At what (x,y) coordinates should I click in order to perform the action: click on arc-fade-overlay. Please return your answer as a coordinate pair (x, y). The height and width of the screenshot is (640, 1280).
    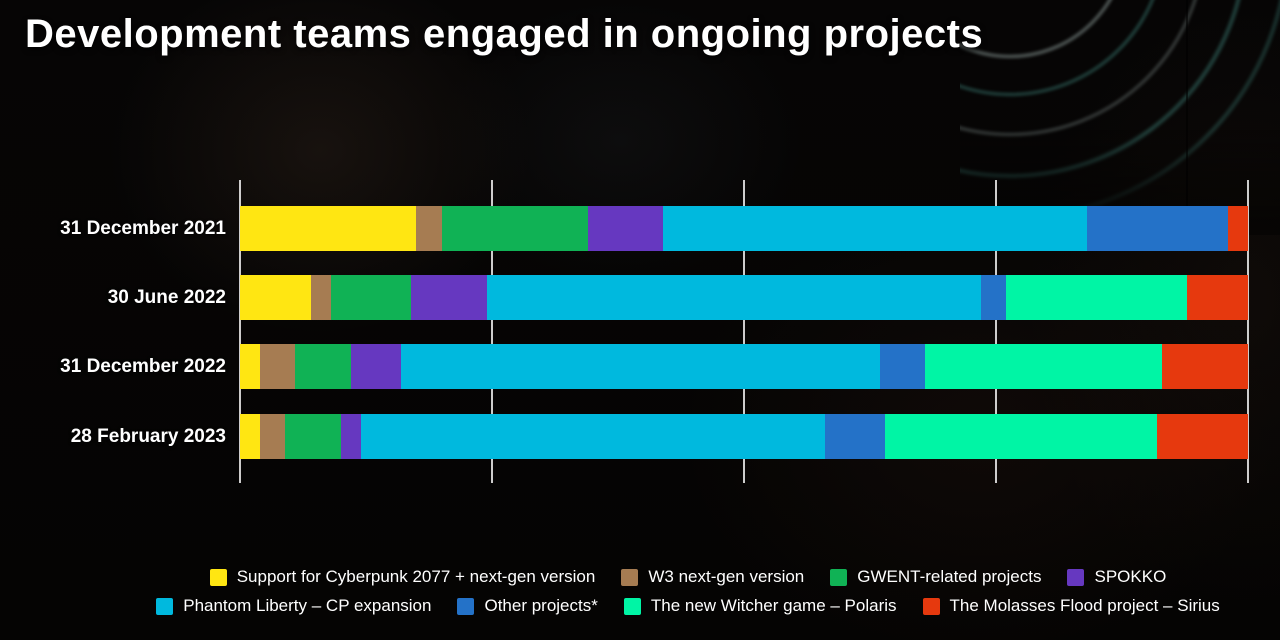
    Looking at the image, I should click on (1120, 117).